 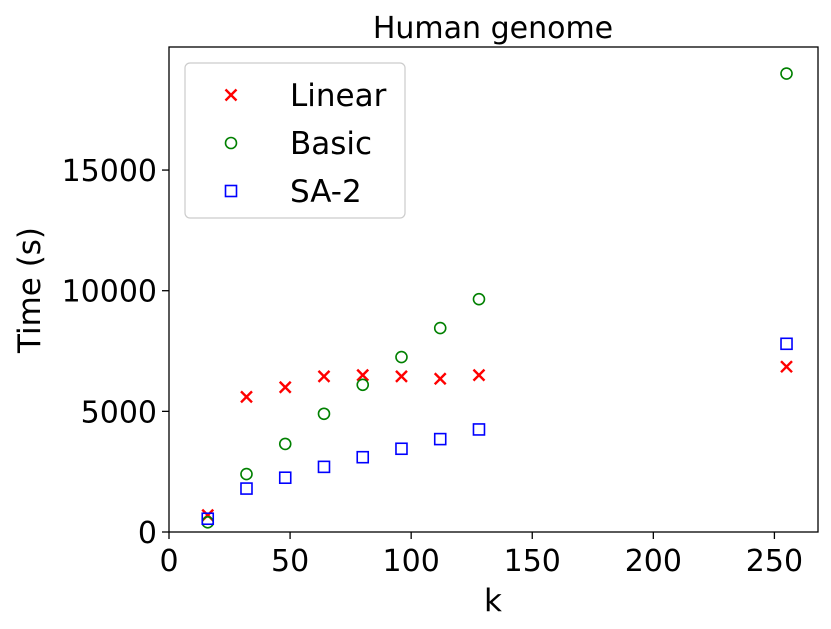 What do you see at coordinates (30, 290) in the screenshot?
I see `y-axis-label: Time (s)` at bounding box center [30, 290].